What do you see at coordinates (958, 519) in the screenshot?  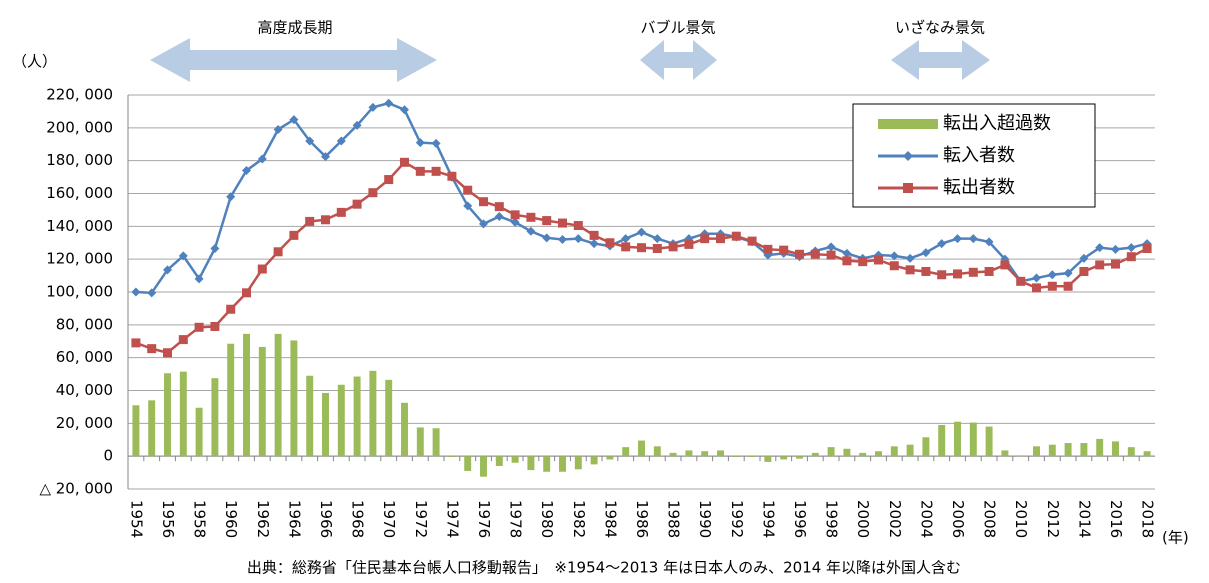 I see `x-tick-label: 2006` at bounding box center [958, 519].